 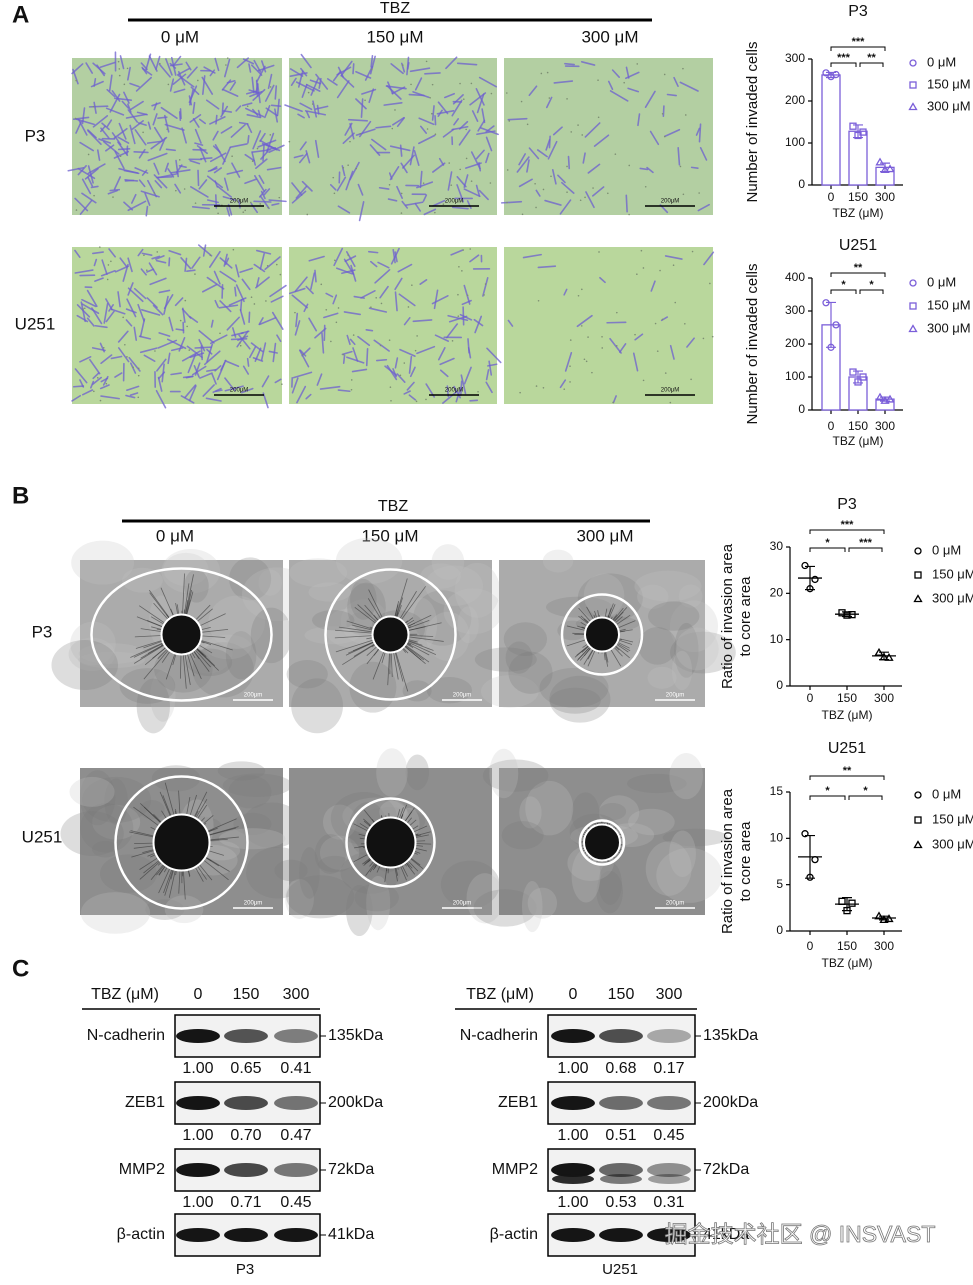 What do you see at coordinates (777, 546) in the screenshot?
I see `y-tick-label: 30` at bounding box center [777, 546].